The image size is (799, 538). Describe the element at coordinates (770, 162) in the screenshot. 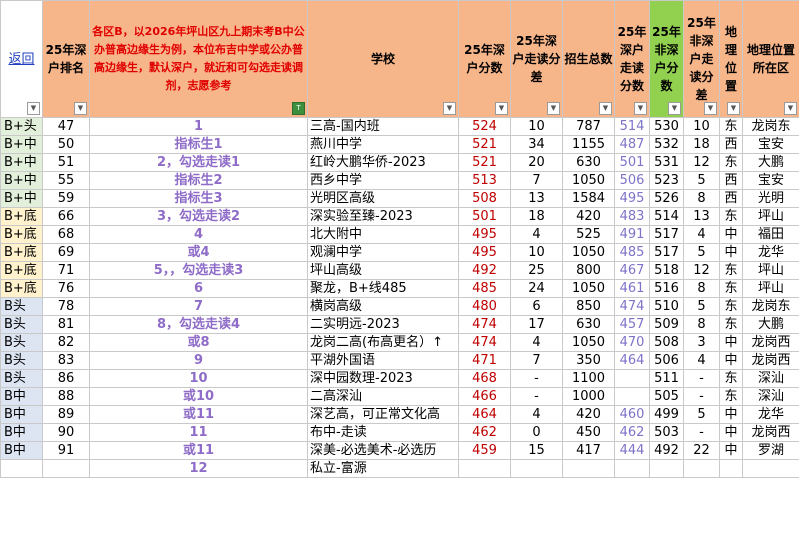

I see `district-cell: 大鹏` at that location.